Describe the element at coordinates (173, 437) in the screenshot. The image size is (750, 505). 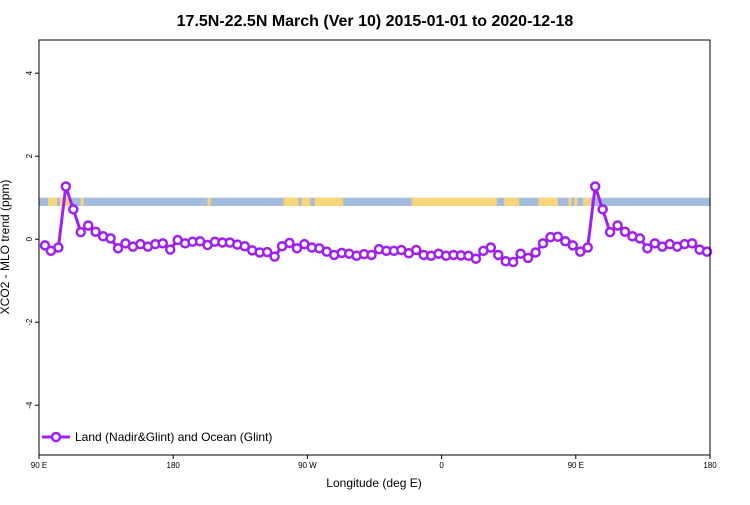
I see `legend-label: Land (Nadir&Glint) and Ocean (Glint)` at that location.